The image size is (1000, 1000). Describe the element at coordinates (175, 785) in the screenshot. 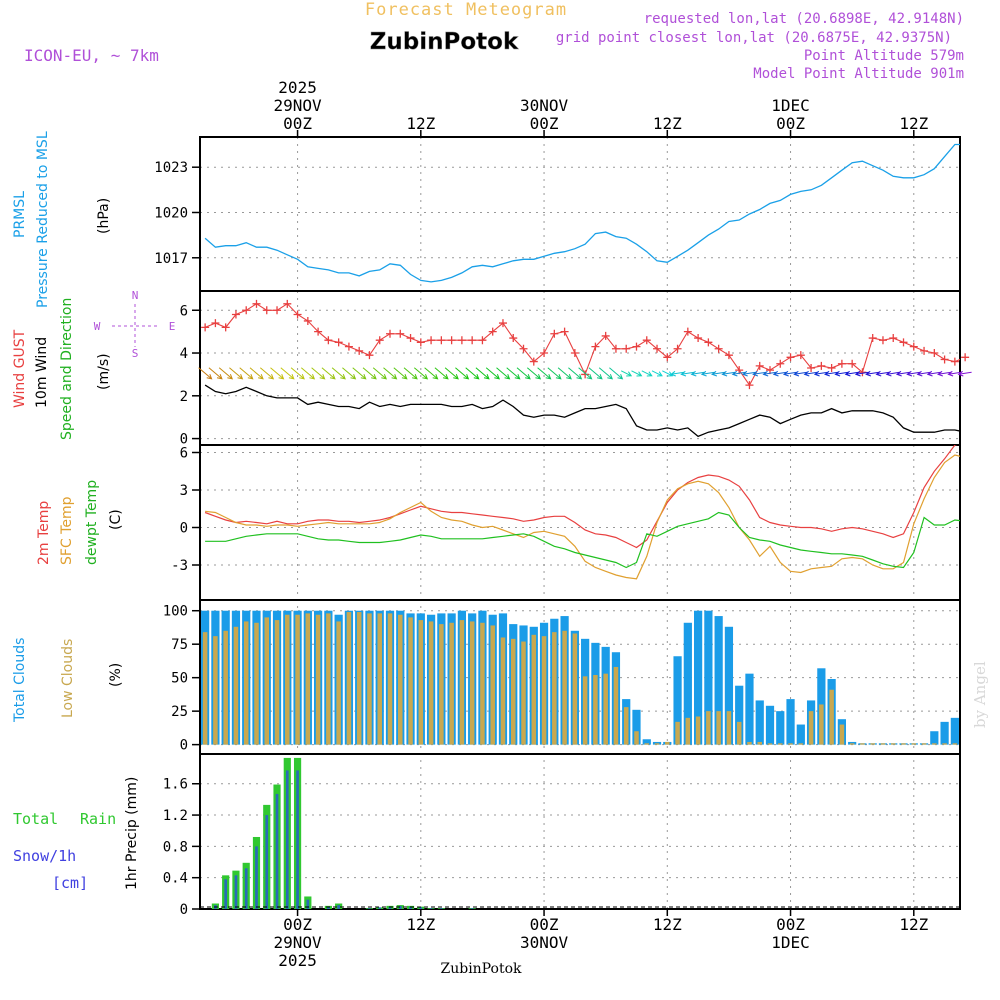

I see `precip-ytick-label: 1.6` at that location.